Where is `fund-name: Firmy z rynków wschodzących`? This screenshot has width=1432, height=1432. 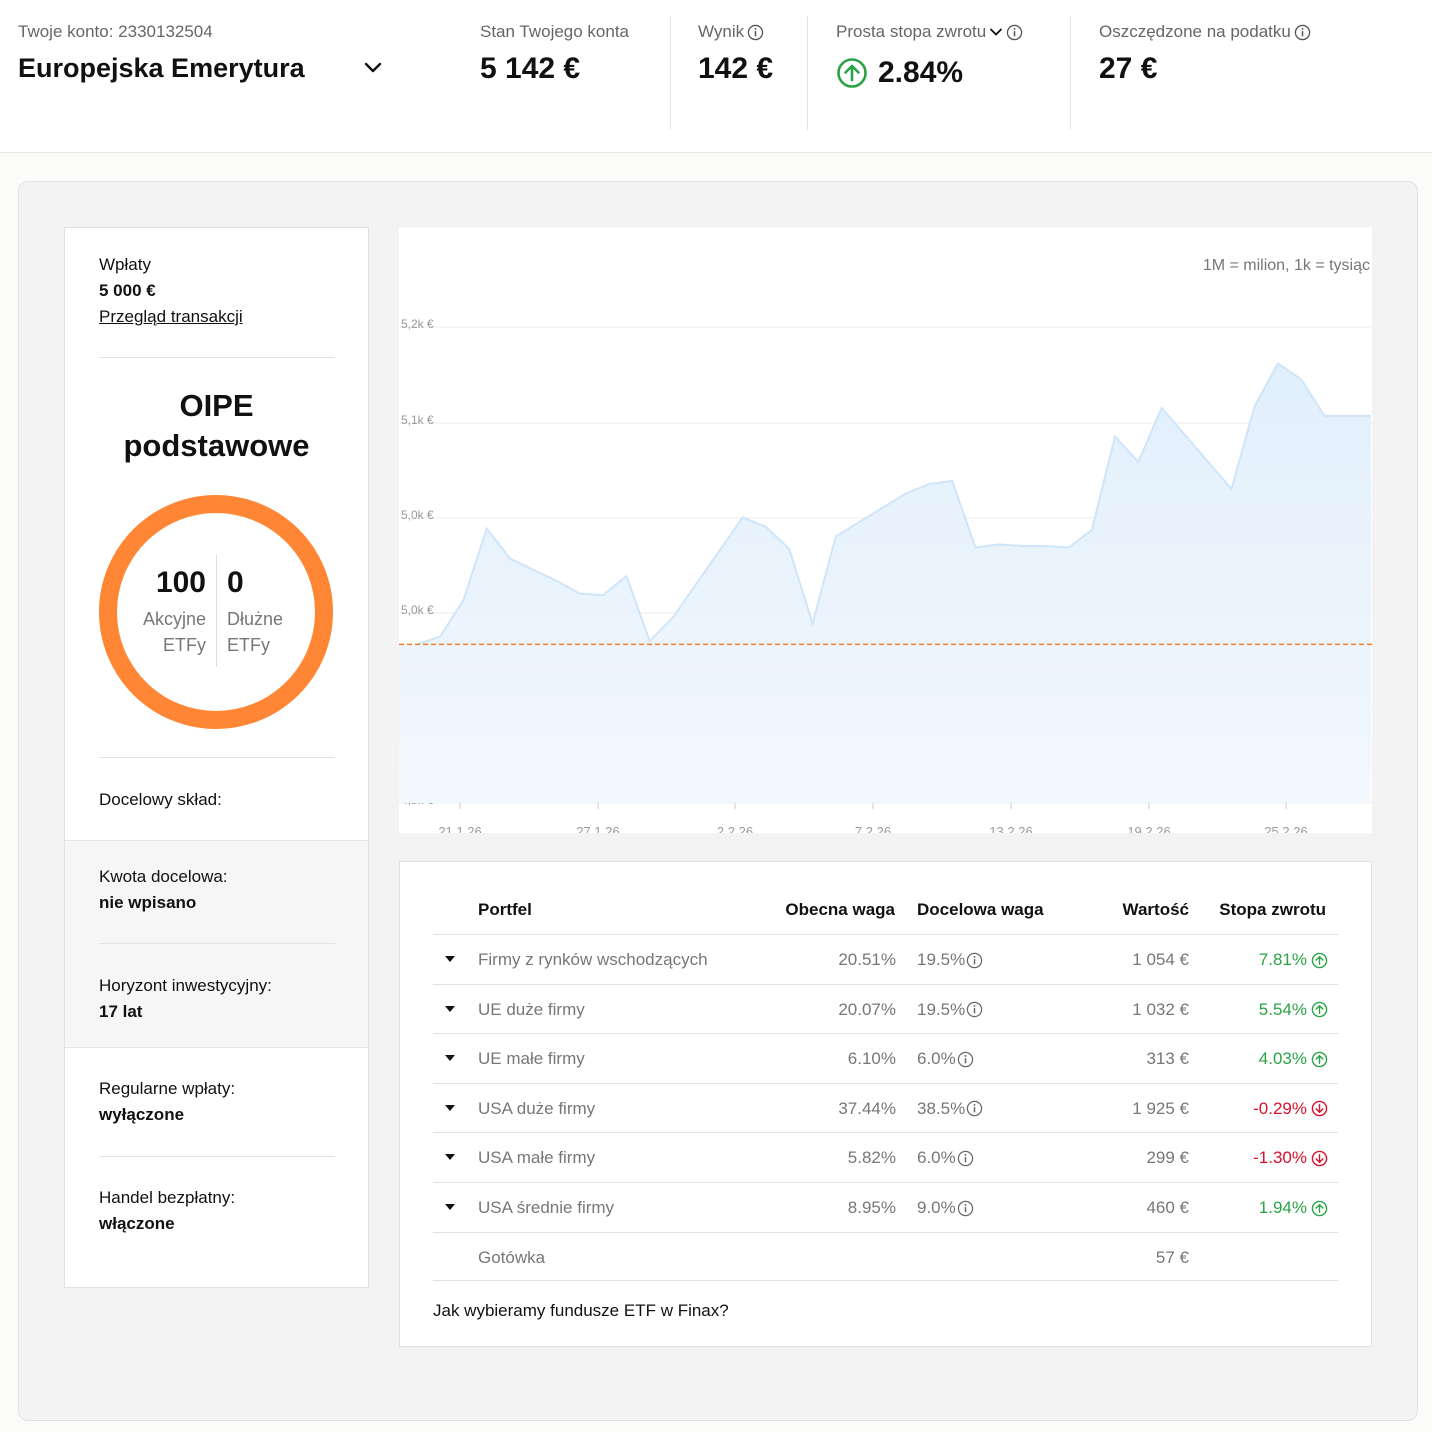
fund-name: Firmy z rynków wschodzących is located at coordinates (593, 959).